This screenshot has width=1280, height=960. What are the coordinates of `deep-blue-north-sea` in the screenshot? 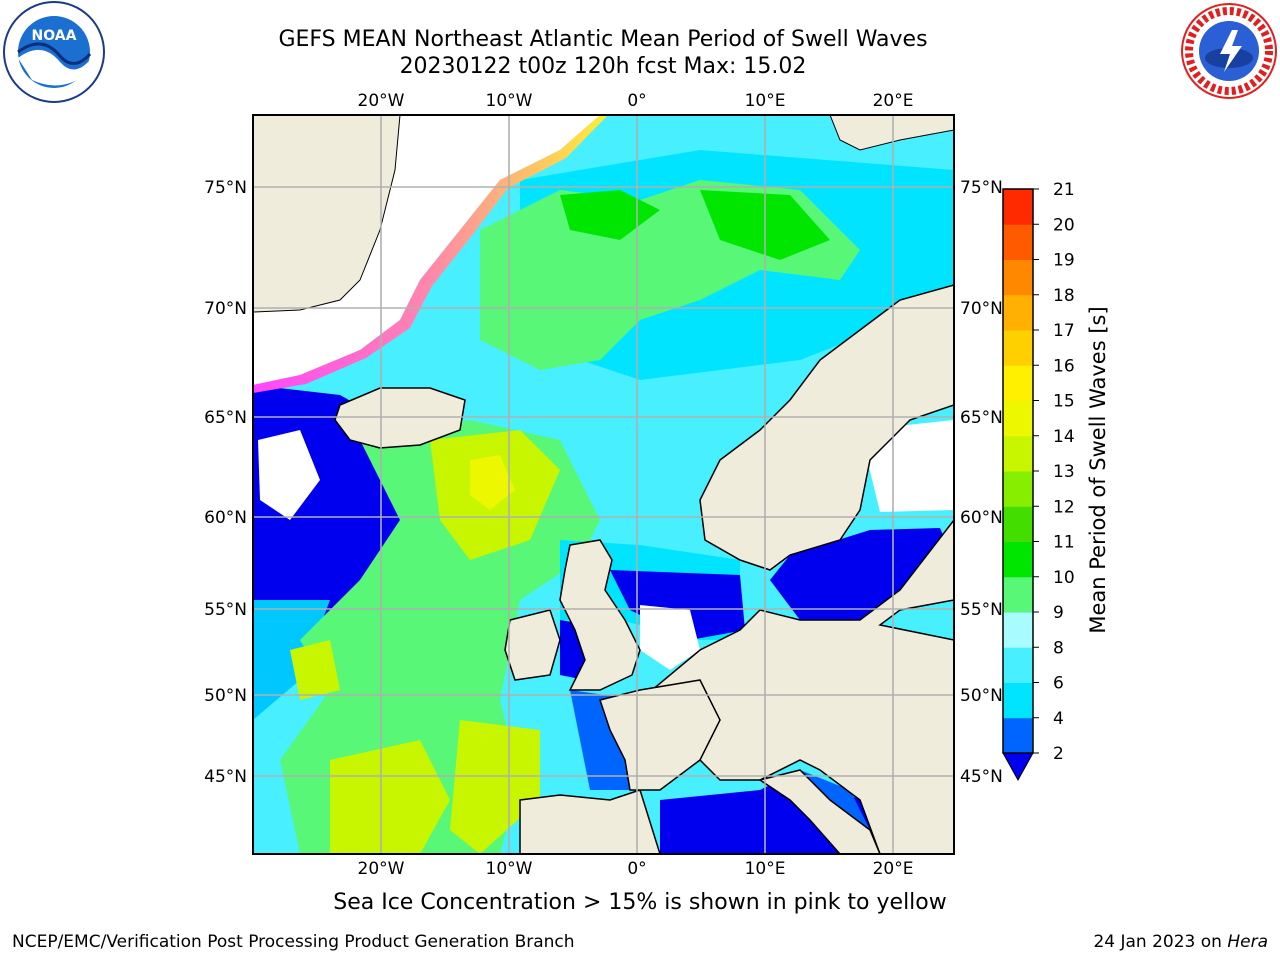 It's located at (677, 605).